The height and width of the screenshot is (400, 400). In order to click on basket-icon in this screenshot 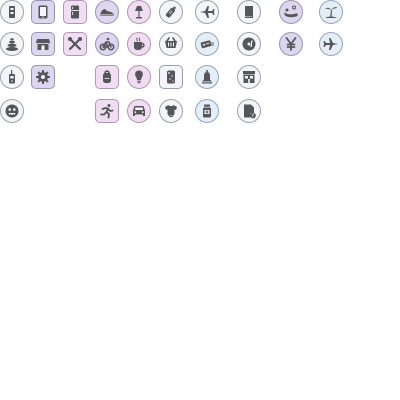, I will do `click(171, 44)`.